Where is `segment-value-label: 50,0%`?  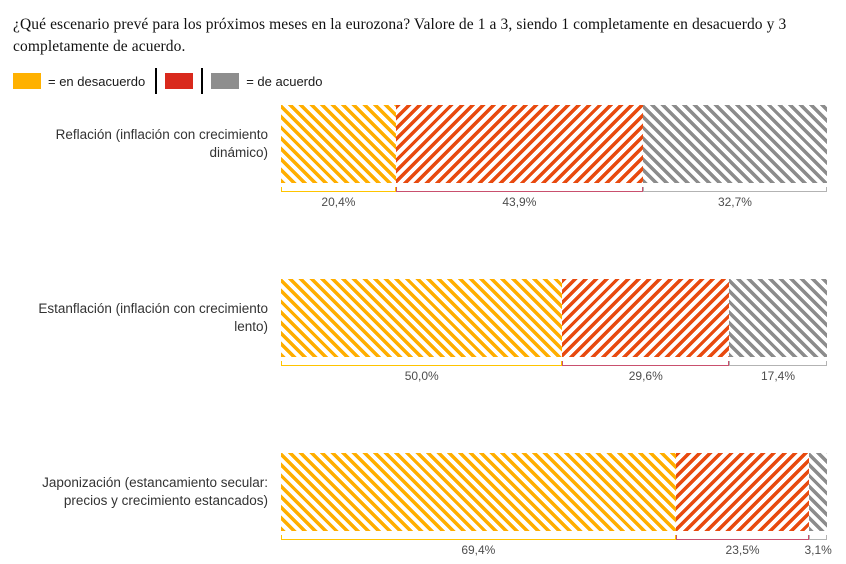 segment-value-label: 50,0% is located at coordinates (421, 376).